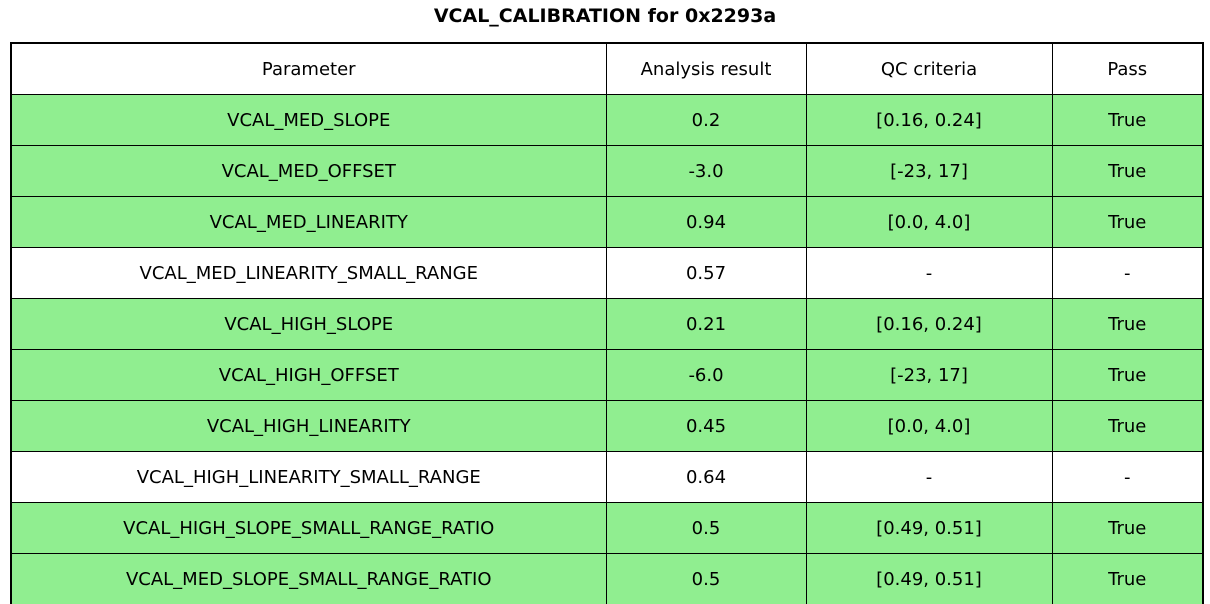 The width and height of the screenshot is (1210, 604). What do you see at coordinates (706, 477) in the screenshot?
I see `cell-analysis-result: 0.64` at bounding box center [706, 477].